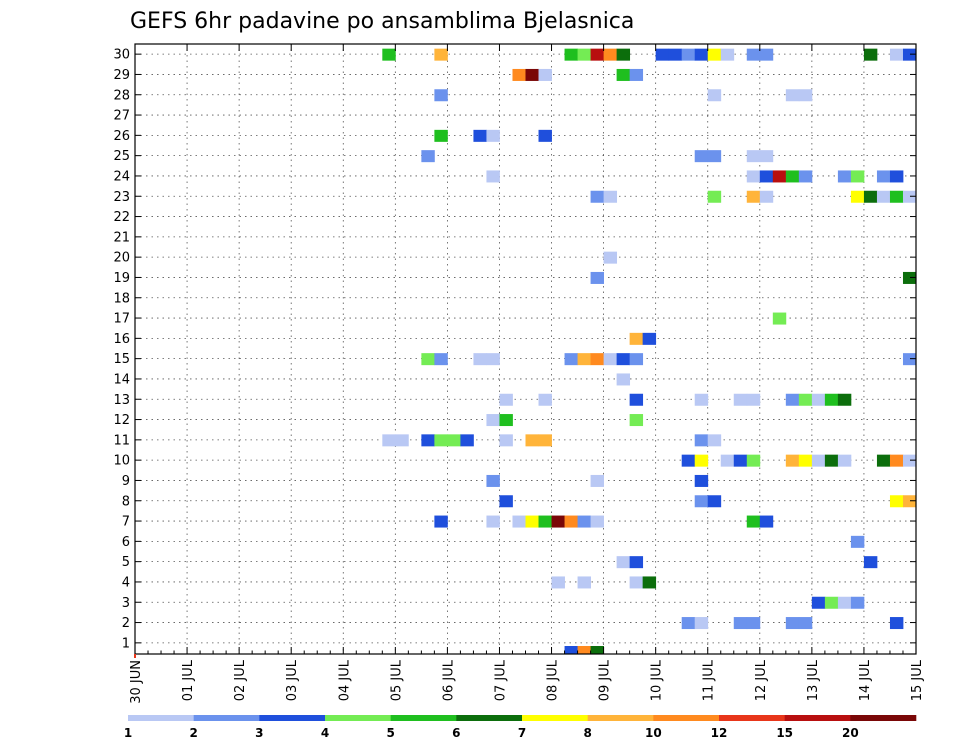 The height and width of the screenshot is (742, 960). Describe the element at coordinates (121, 156) in the screenshot. I see `y-tick-label: 25` at that location.